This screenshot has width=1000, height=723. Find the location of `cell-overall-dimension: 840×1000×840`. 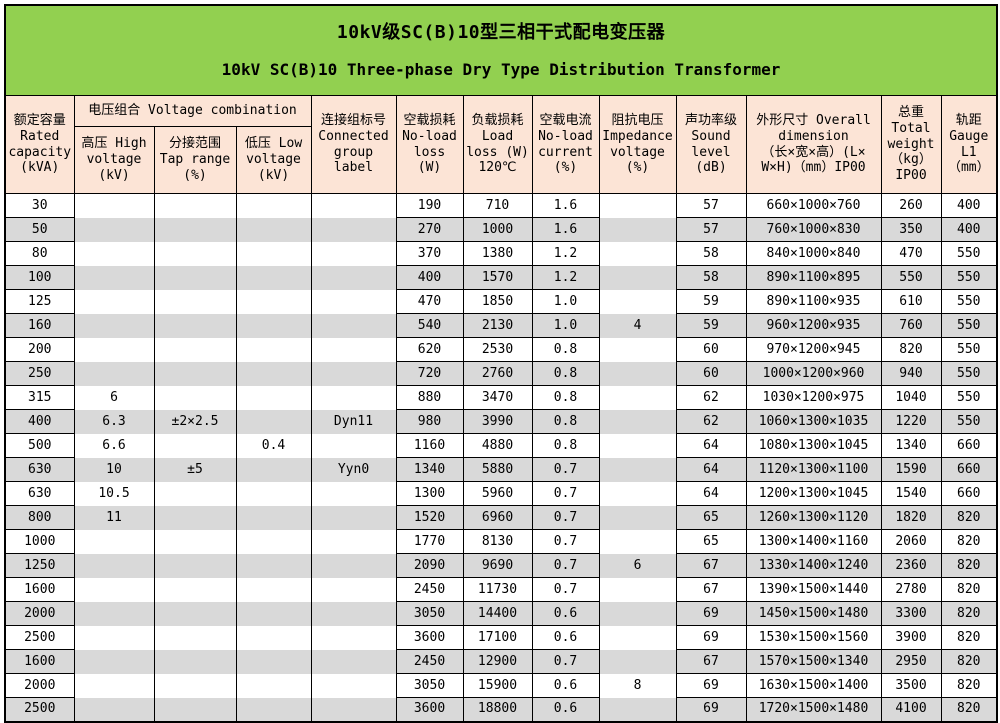

cell-overall-dimension: 840×1000×840 is located at coordinates (813, 254).